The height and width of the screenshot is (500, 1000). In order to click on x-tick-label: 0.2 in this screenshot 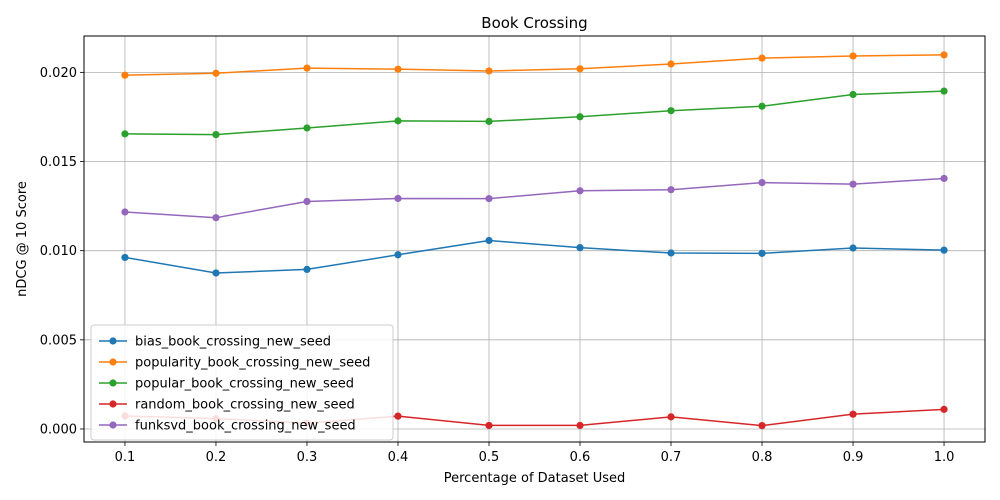, I will do `click(216, 457)`.